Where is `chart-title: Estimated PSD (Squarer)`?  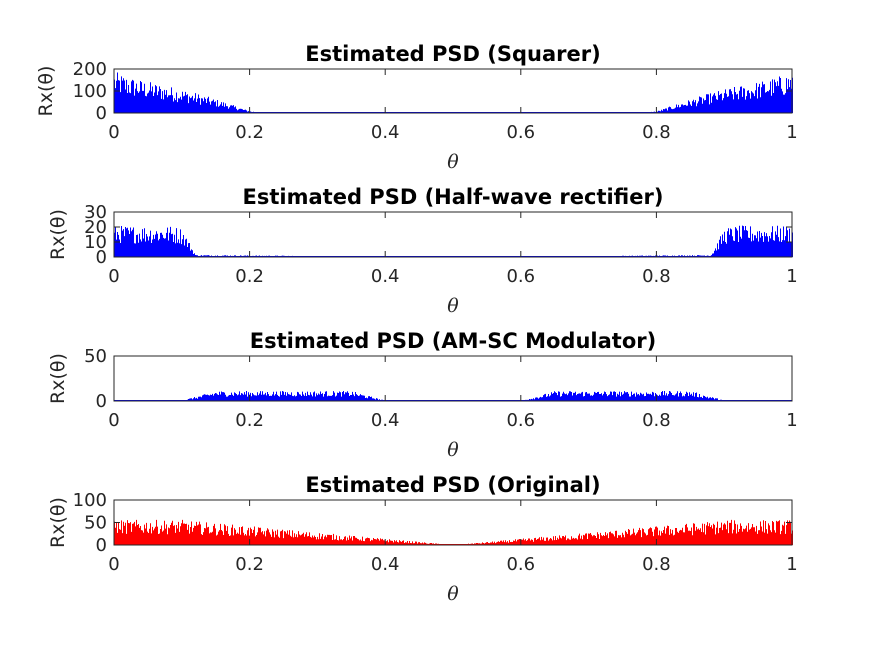
chart-title: Estimated PSD (Squarer) is located at coordinates (452, 54).